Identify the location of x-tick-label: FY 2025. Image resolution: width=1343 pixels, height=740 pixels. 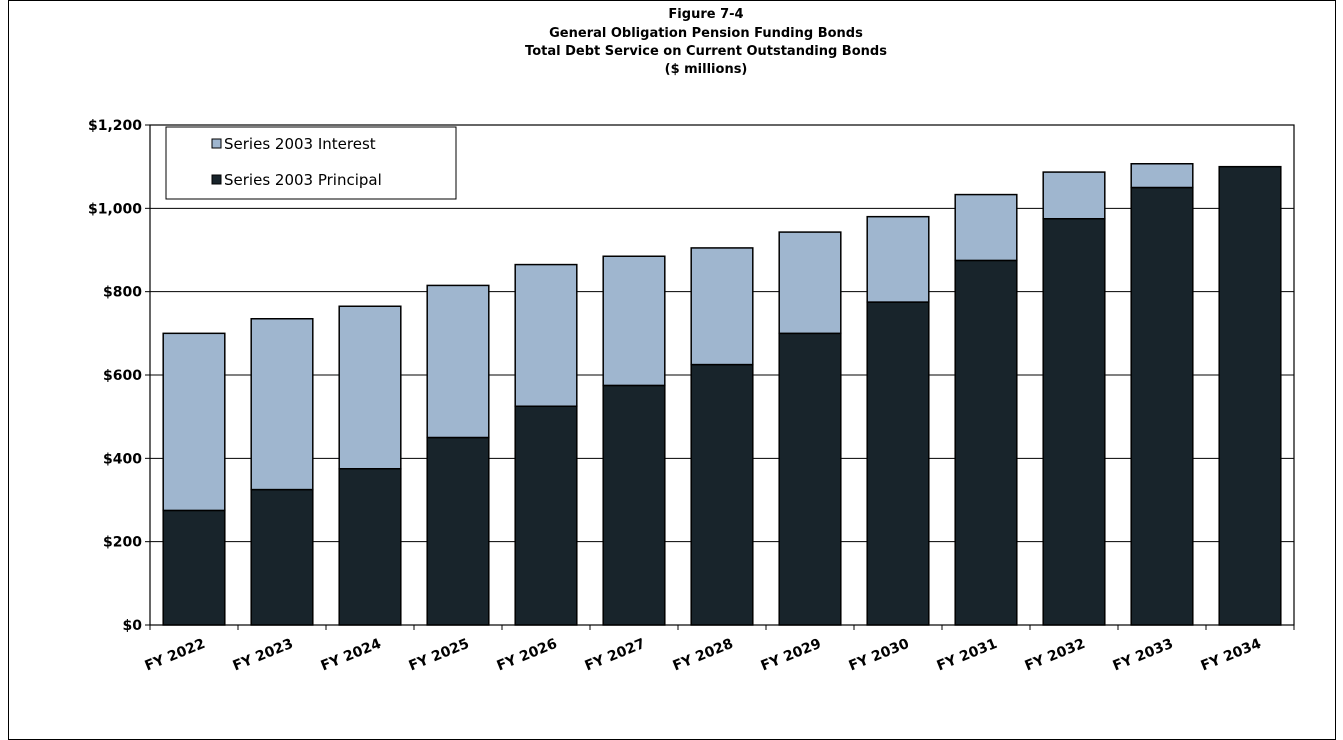
(439, 655).